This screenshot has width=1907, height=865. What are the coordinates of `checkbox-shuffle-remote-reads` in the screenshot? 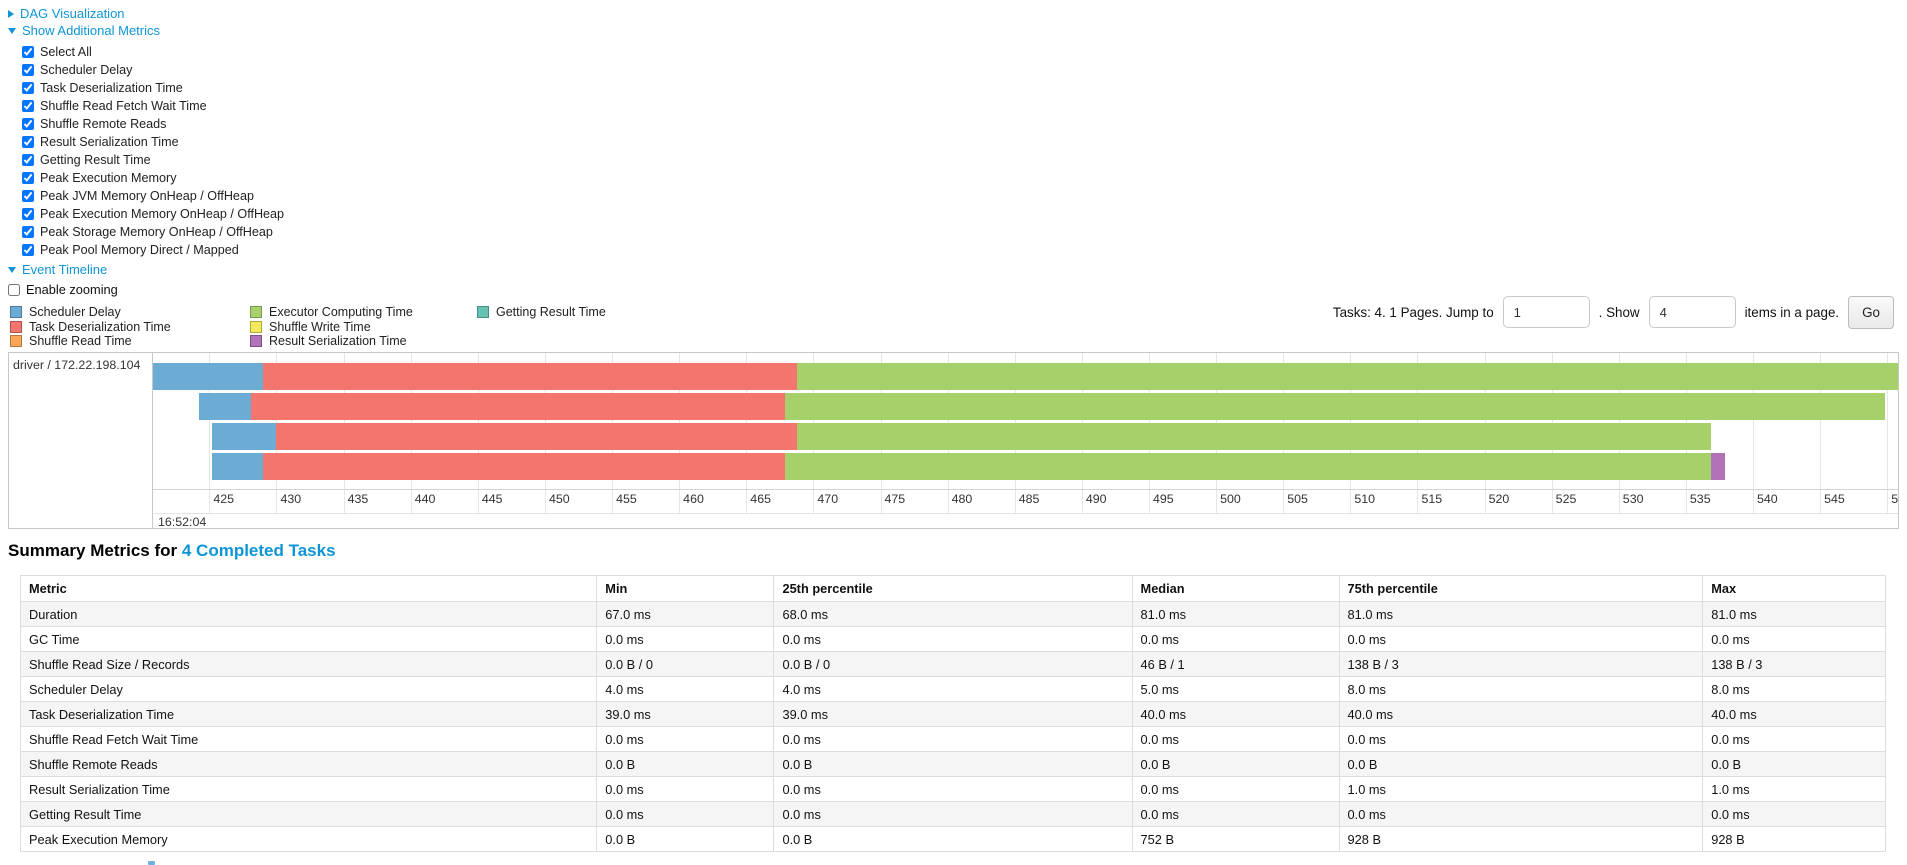 It's located at (28, 124).